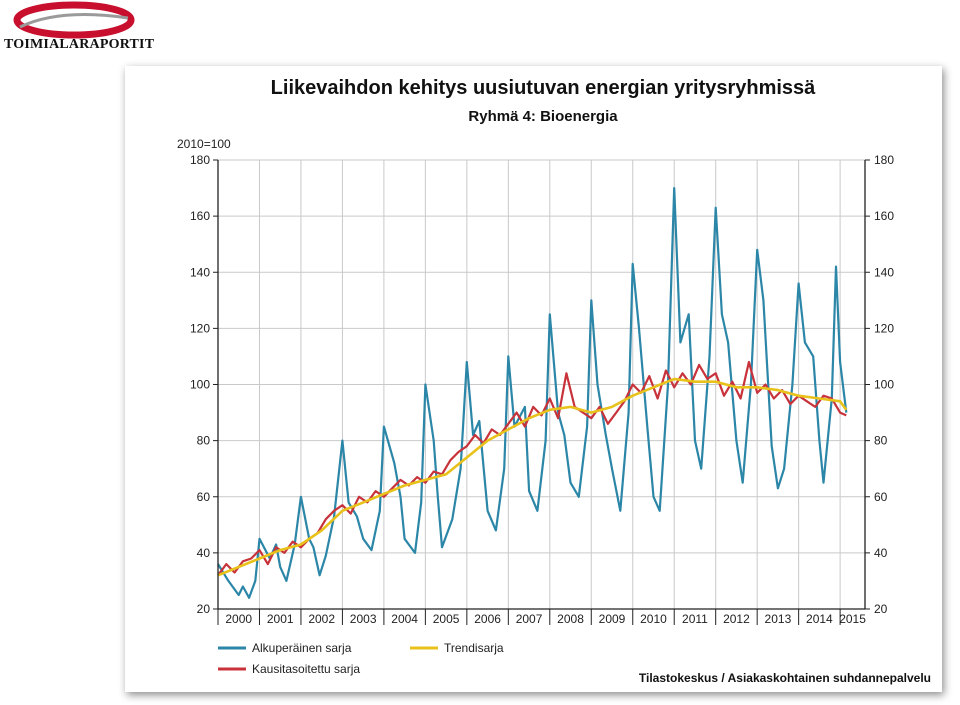 This screenshot has height=705, width=960. I want to click on x-tick-label: 2005, so click(446, 619).